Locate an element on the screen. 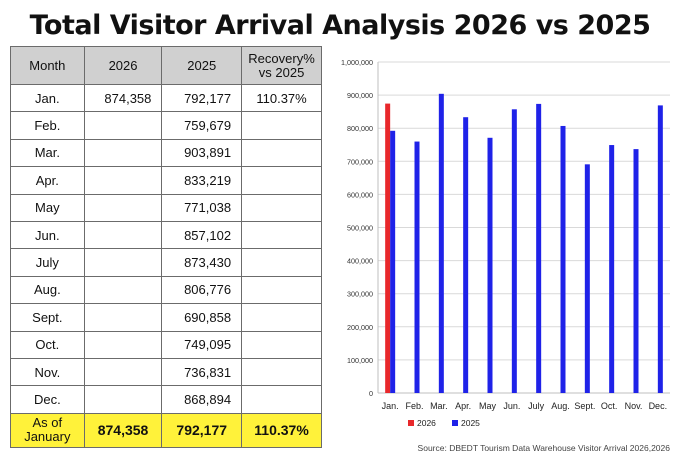 The height and width of the screenshot is (460, 680). table-row: Jun. 857,102 is located at coordinates (166, 235).